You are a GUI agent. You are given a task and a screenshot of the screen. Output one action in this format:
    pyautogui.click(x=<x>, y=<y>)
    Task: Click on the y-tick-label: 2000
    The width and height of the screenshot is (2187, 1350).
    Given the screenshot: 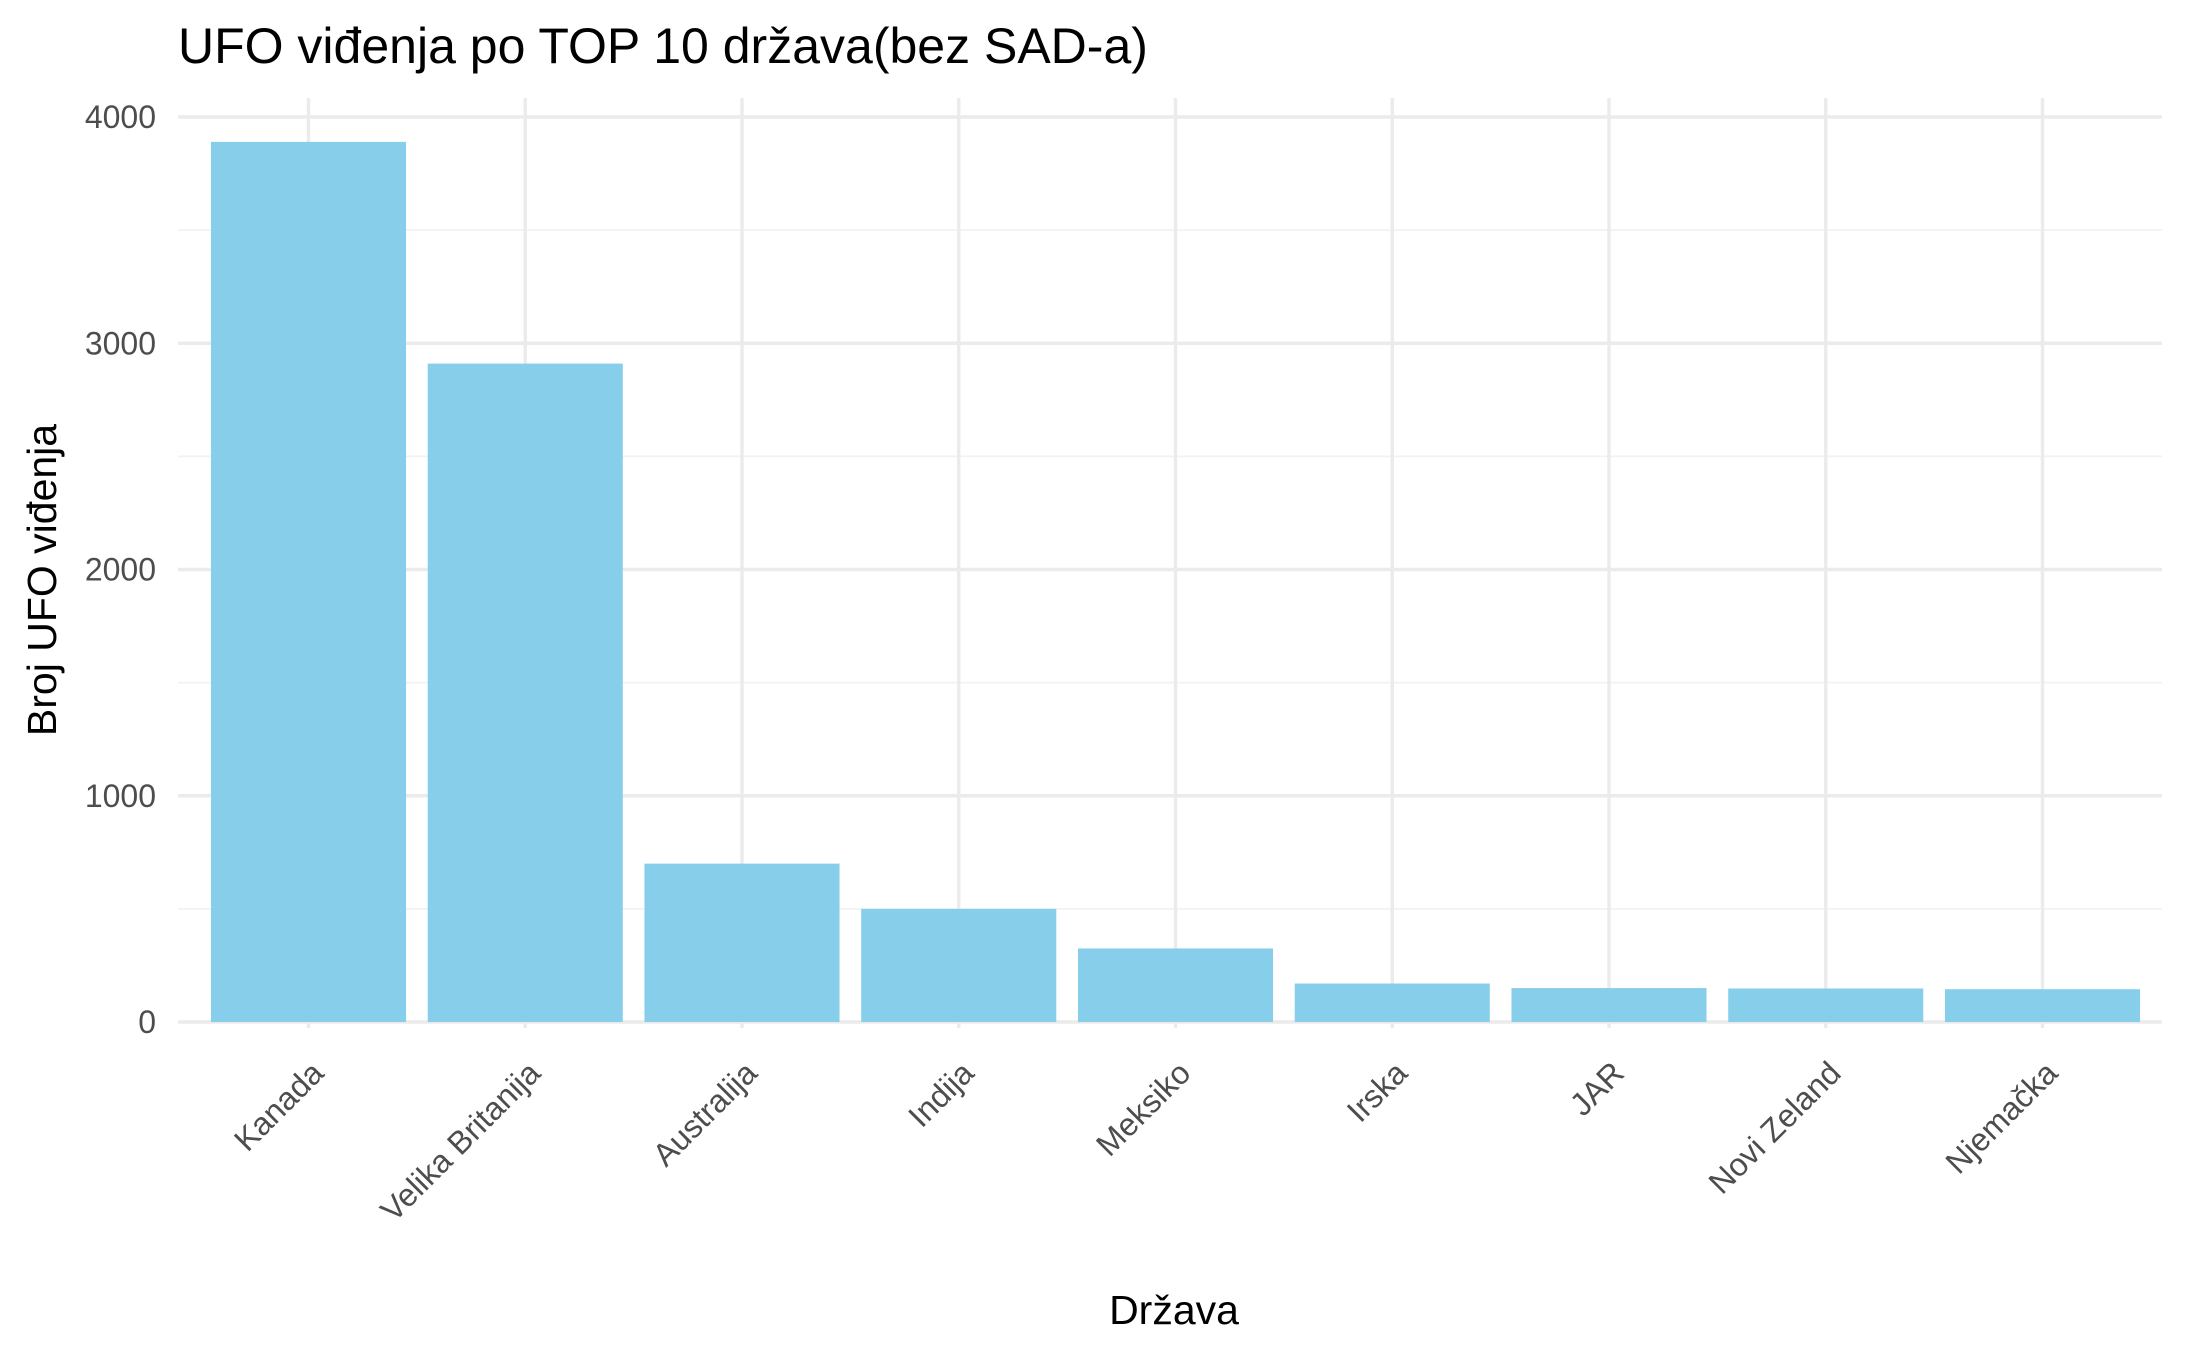 What is the action you would take?
    pyautogui.click(x=120, y=570)
    